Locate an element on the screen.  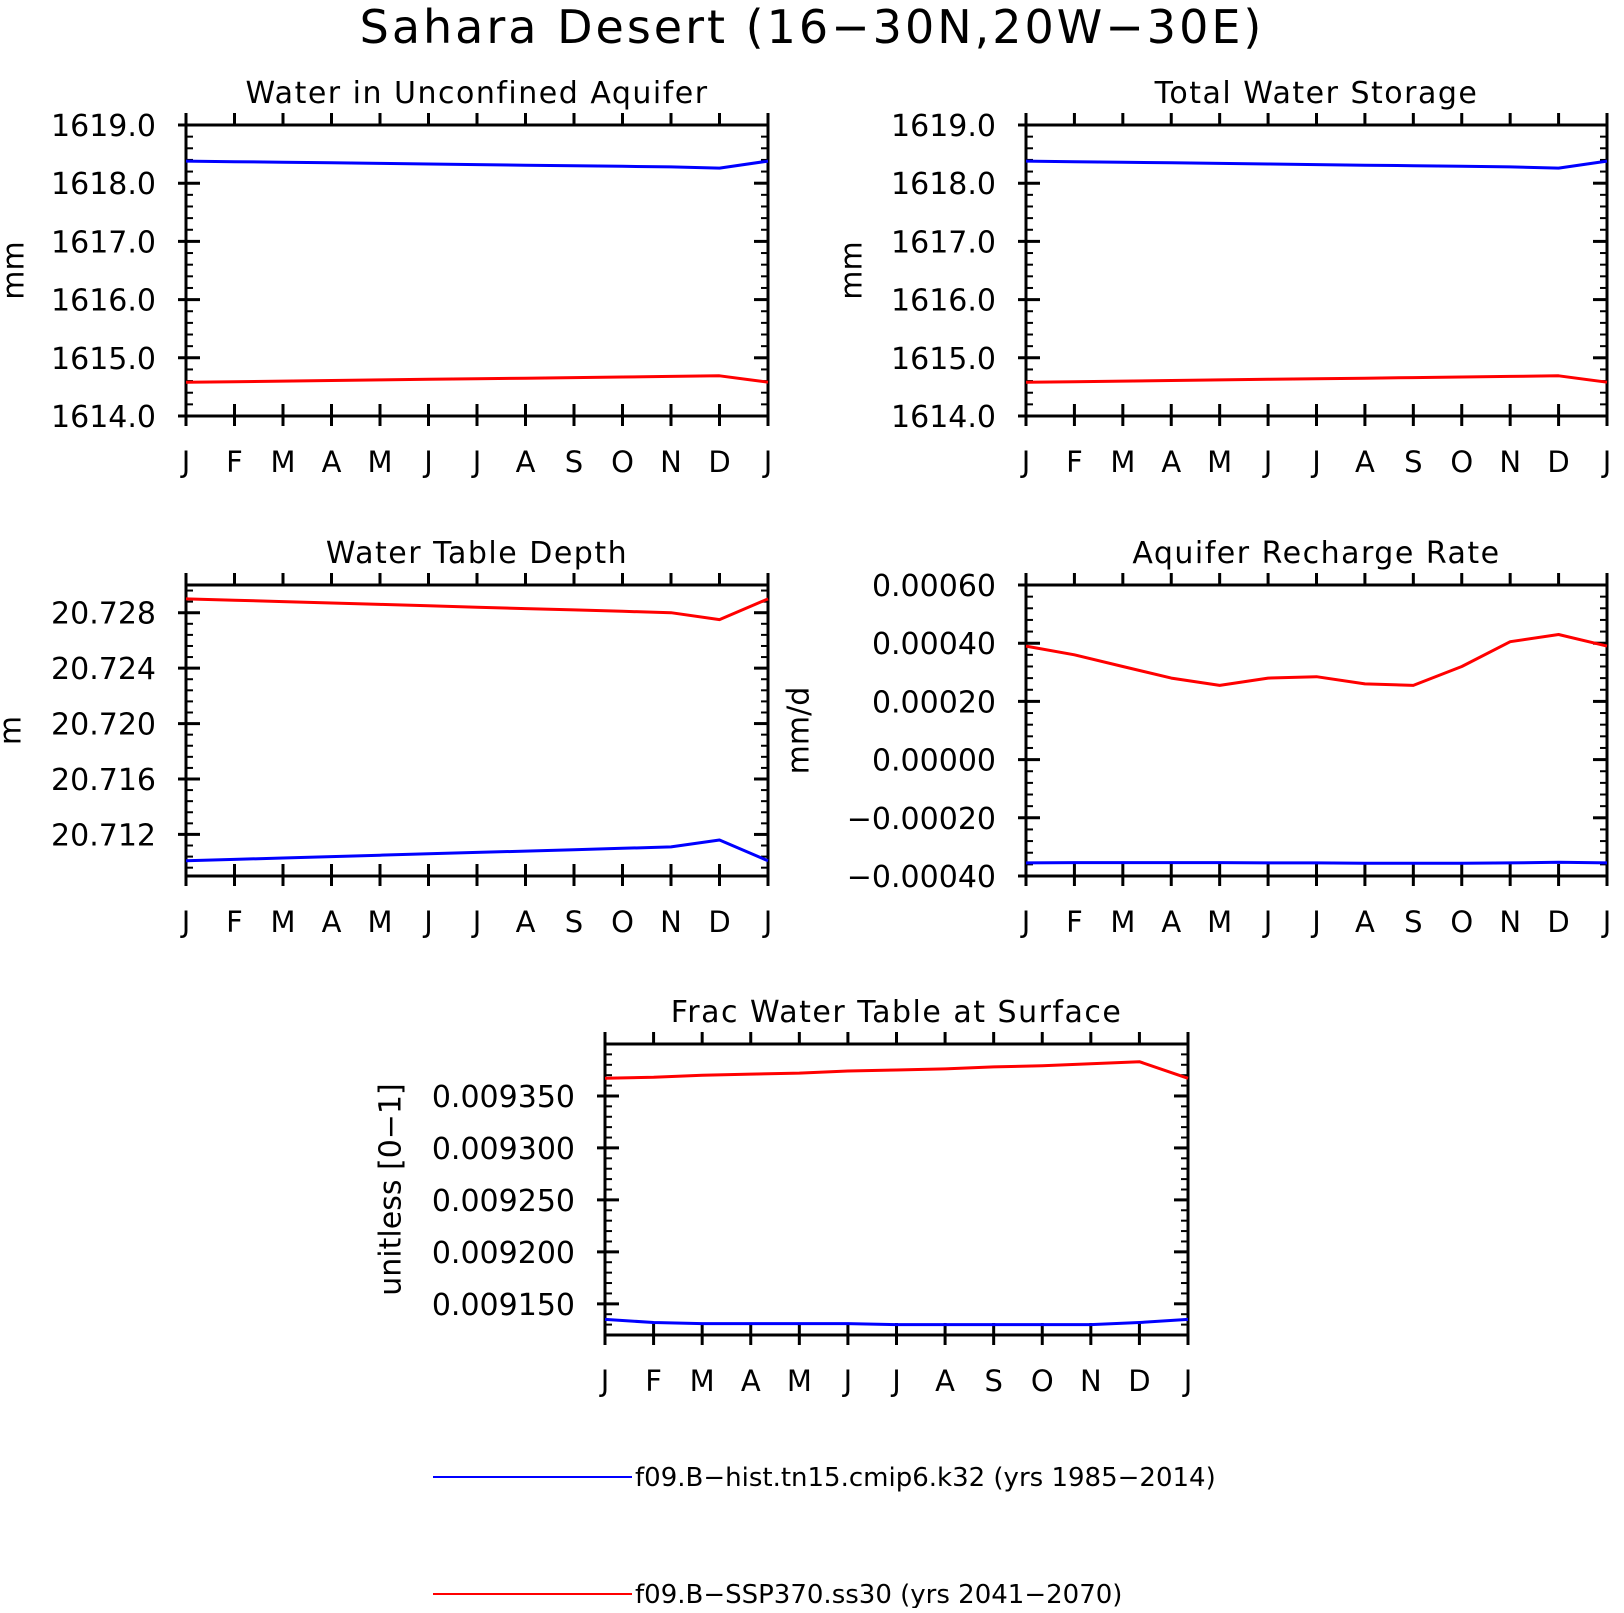
panel-title: Aquifer Recharge Rate is located at coordinates (1316, 553).